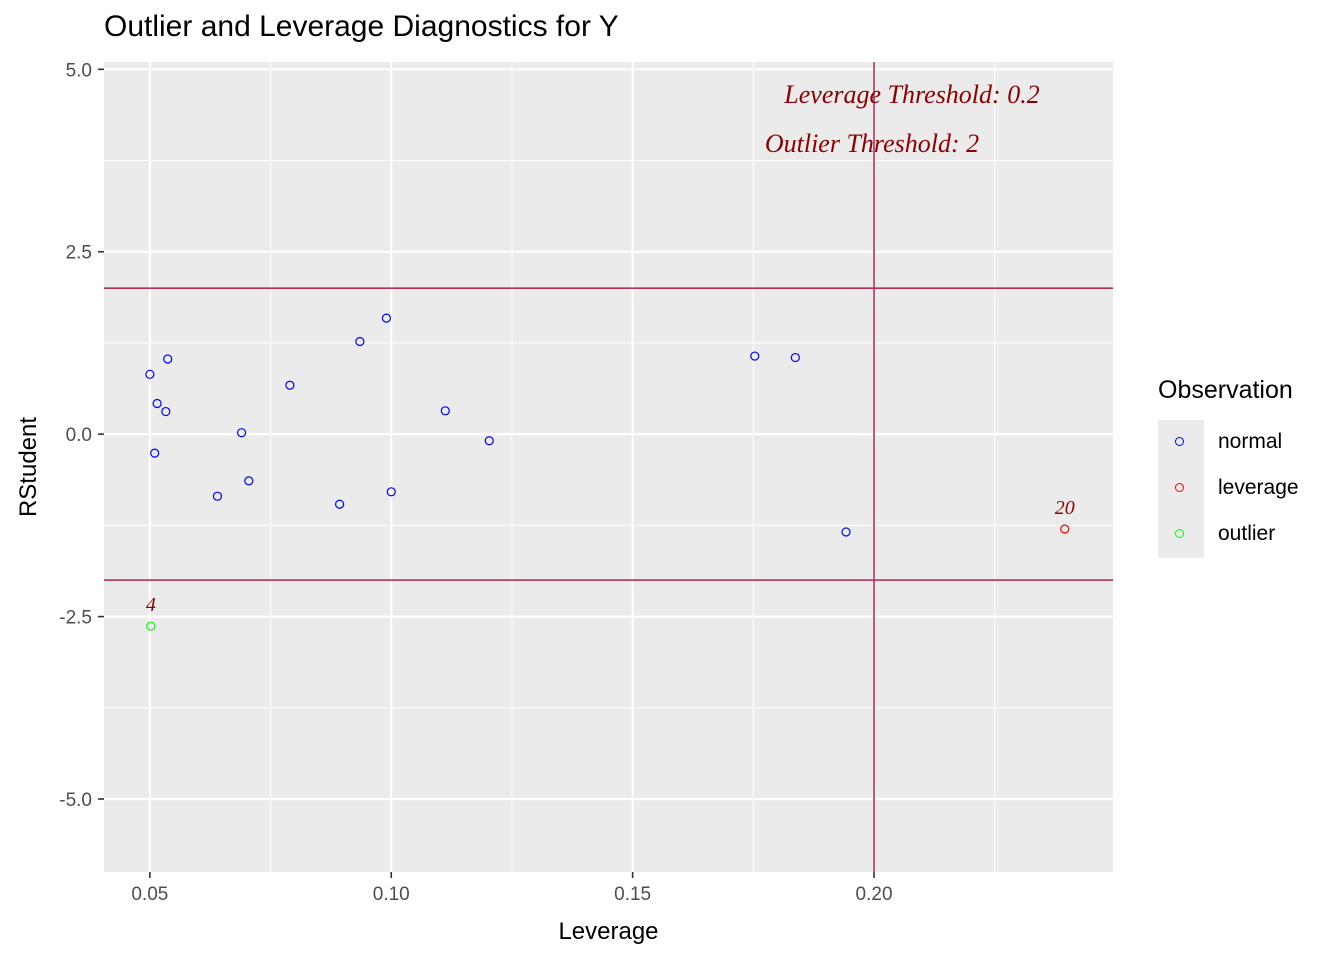 This screenshot has height=960, width=1344. Describe the element at coordinates (79, 253) in the screenshot. I see `y-tick-label: 2.5` at that location.